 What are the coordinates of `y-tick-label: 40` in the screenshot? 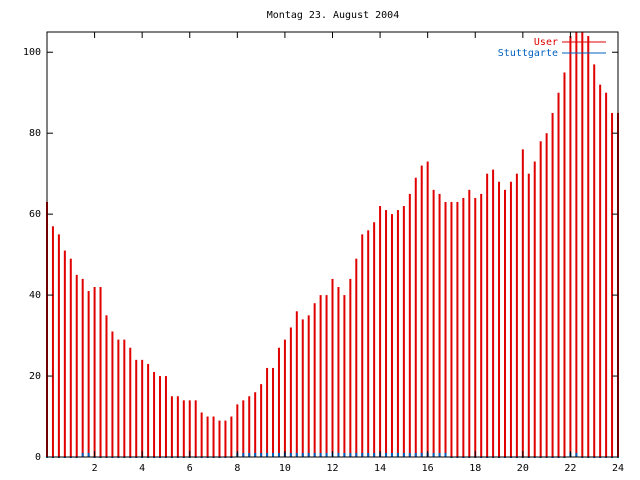 It's located at (35, 295).